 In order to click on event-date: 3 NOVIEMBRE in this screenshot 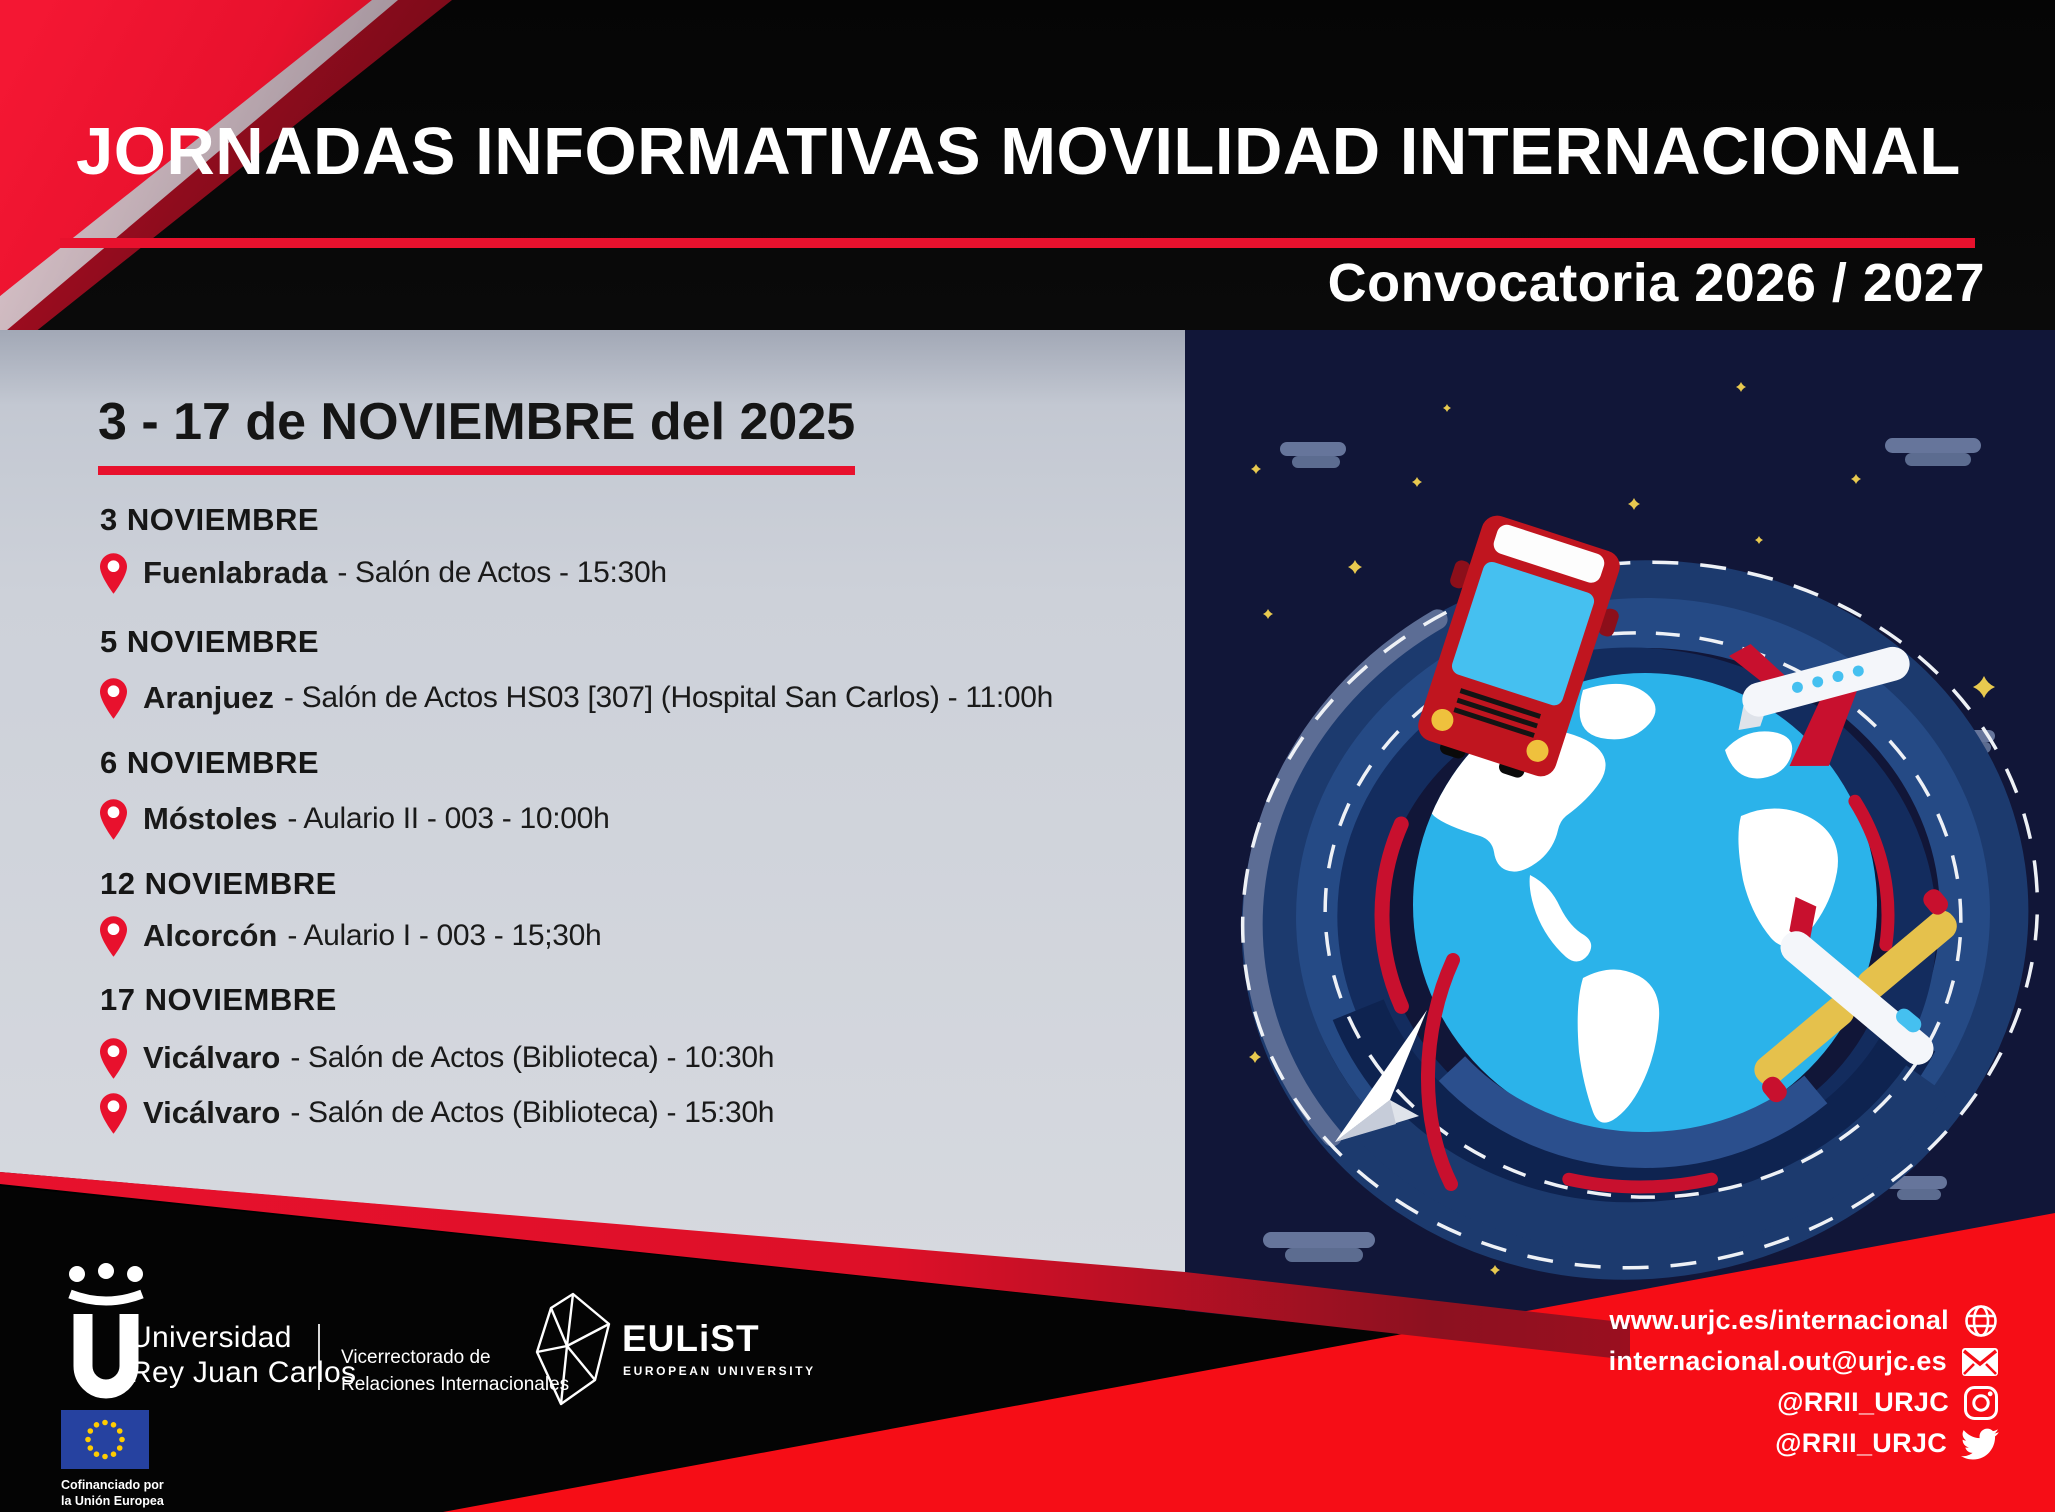, I will do `click(210, 519)`.